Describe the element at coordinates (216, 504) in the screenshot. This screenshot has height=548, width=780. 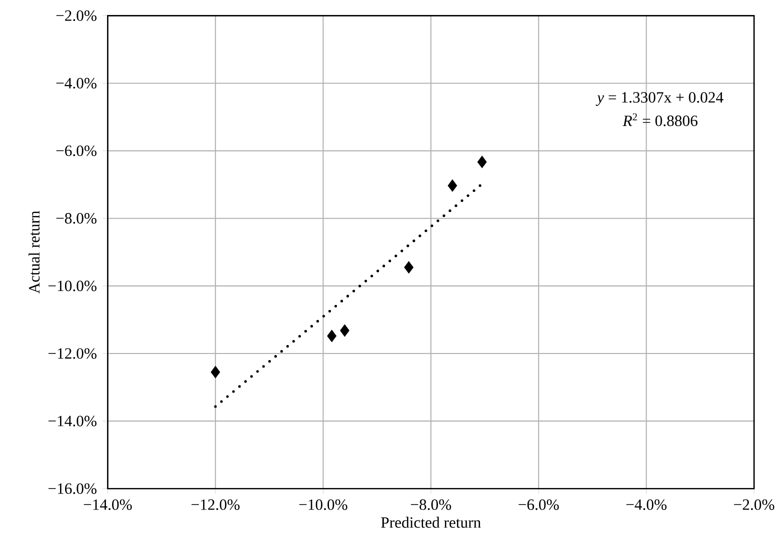
I see `x-tick-label: −12.0%` at that location.